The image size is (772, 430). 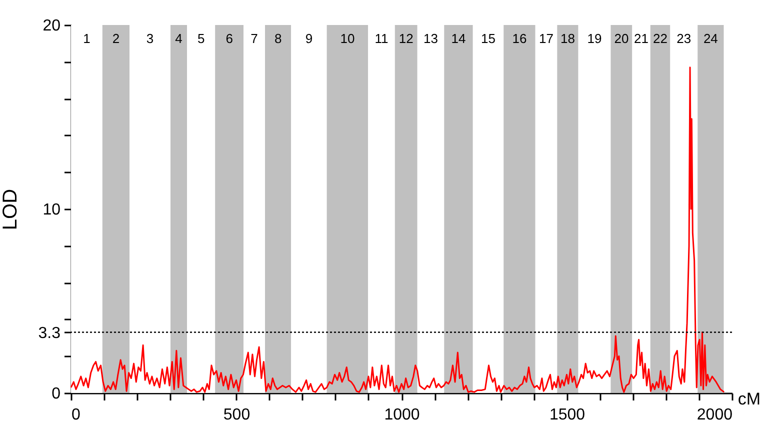 What do you see at coordinates (381, 38) in the screenshot?
I see `band-label: 11` at bounding box center [381, 38].